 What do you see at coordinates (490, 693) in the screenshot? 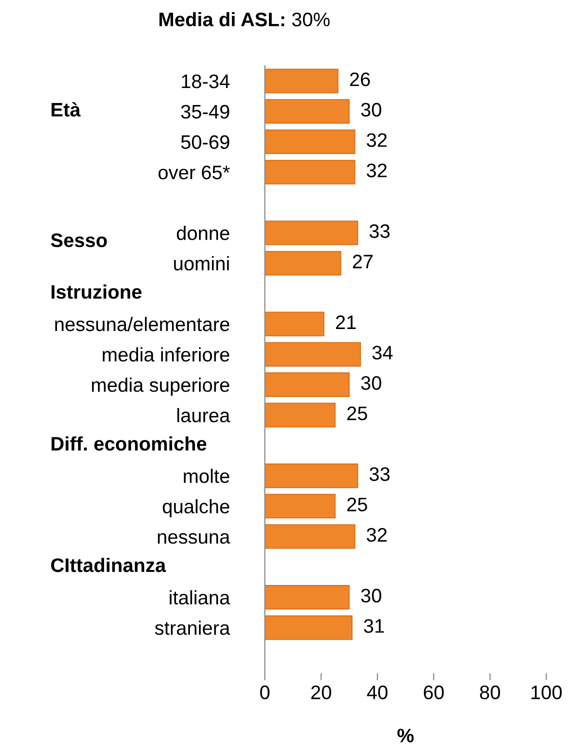
I see `x-tick-label: 80` at bounding box center [490, 693].